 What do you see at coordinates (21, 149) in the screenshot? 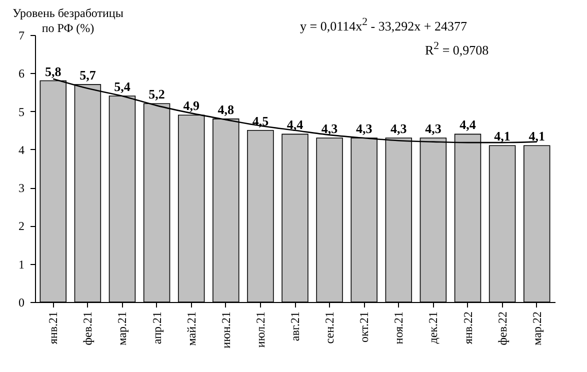
I see `y-tick-label: 4` at bounding box center [21, 149].